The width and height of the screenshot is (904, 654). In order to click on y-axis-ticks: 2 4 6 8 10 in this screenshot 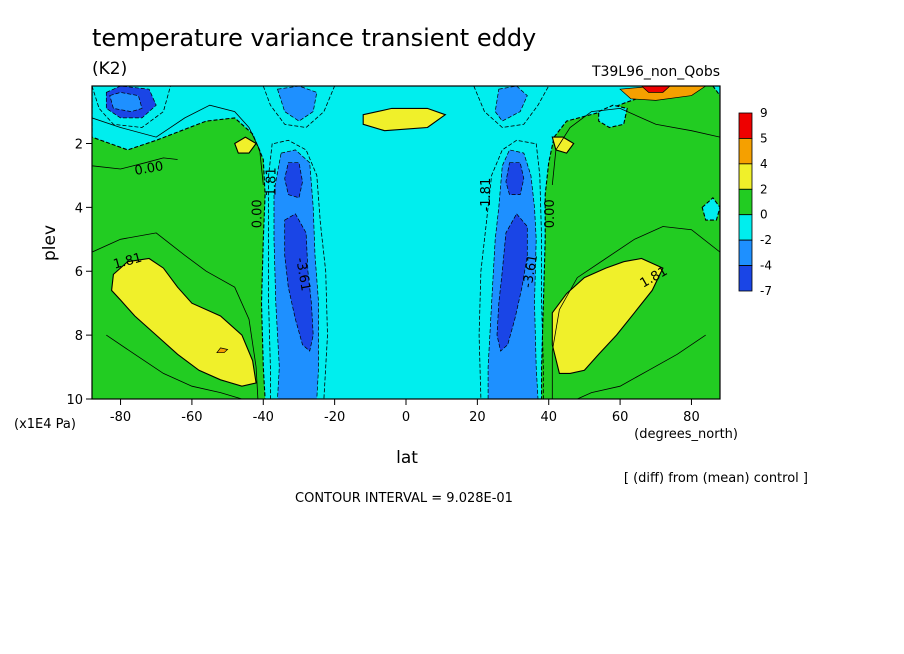, I will do `click(79, 272)`.